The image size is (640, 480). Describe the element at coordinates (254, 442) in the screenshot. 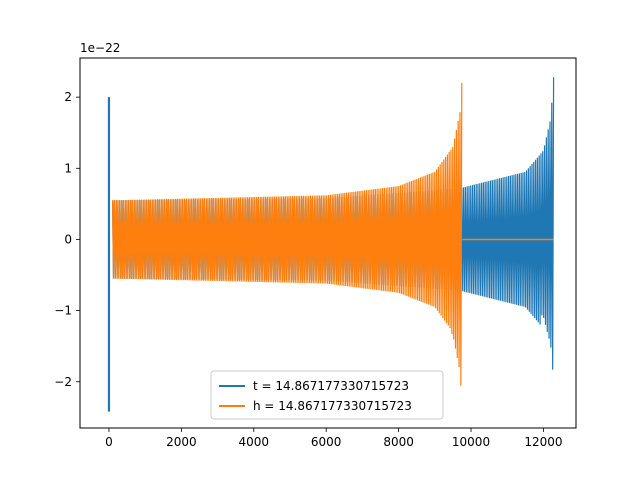

I see `x-tick-label: 4000` at that location.